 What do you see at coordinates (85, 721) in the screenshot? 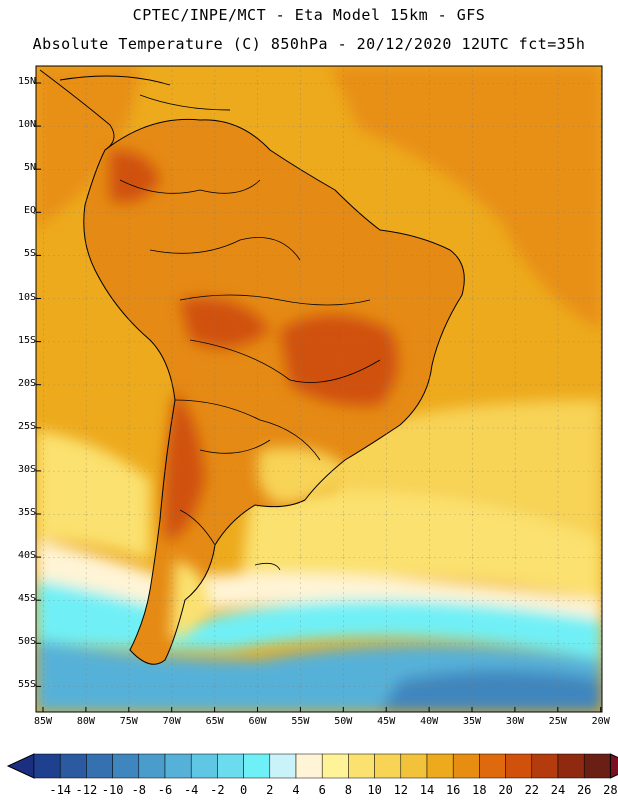
I see `lon-label: 80W` at bounding box center [85, 721].